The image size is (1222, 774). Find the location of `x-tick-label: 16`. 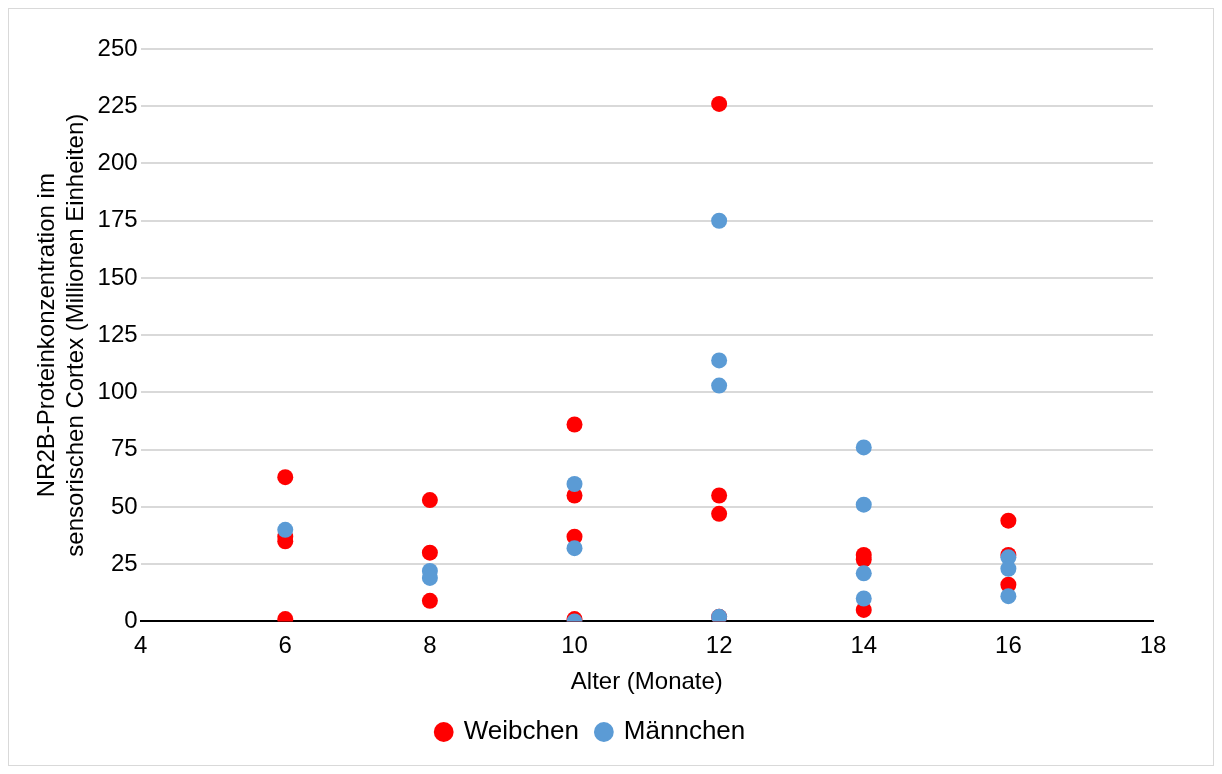

x-tick-label: 16 is located at coordinates (1008, 645).